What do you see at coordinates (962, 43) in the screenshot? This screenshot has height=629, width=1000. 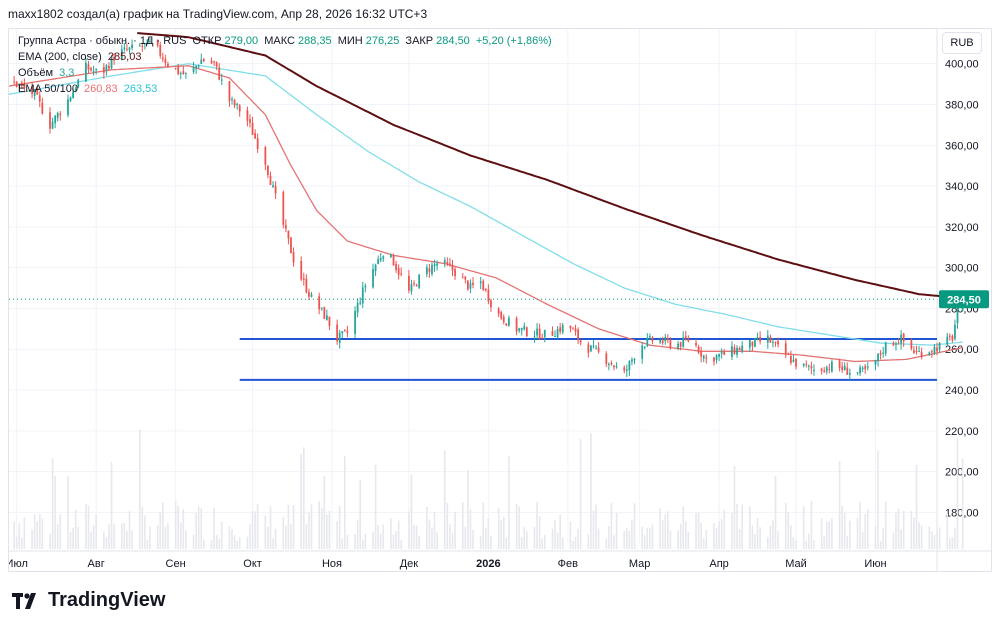 I see `currency-button: RUB` at bounding box center [962, 43].